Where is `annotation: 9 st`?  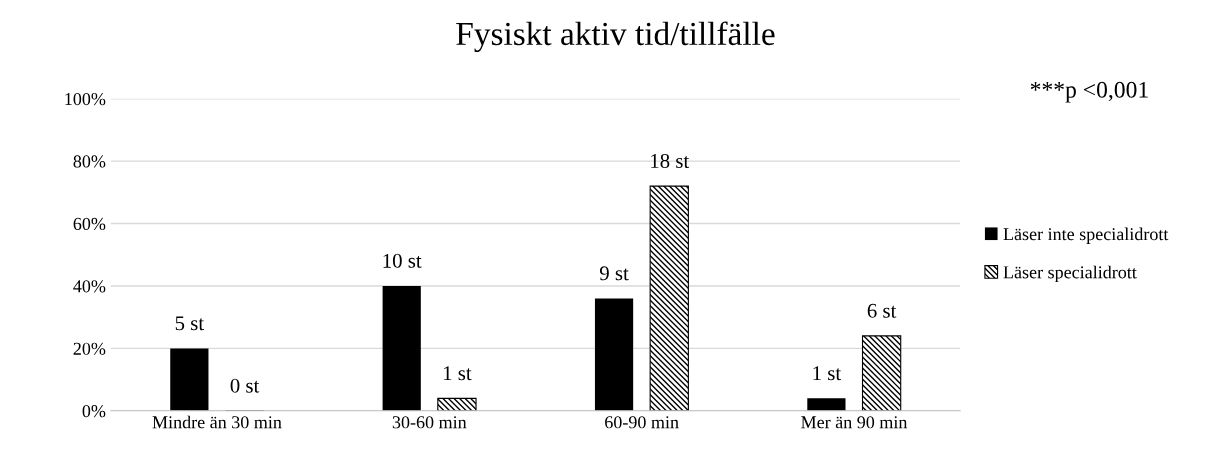
annotation: 9 st is located at coordinates (614, 273).